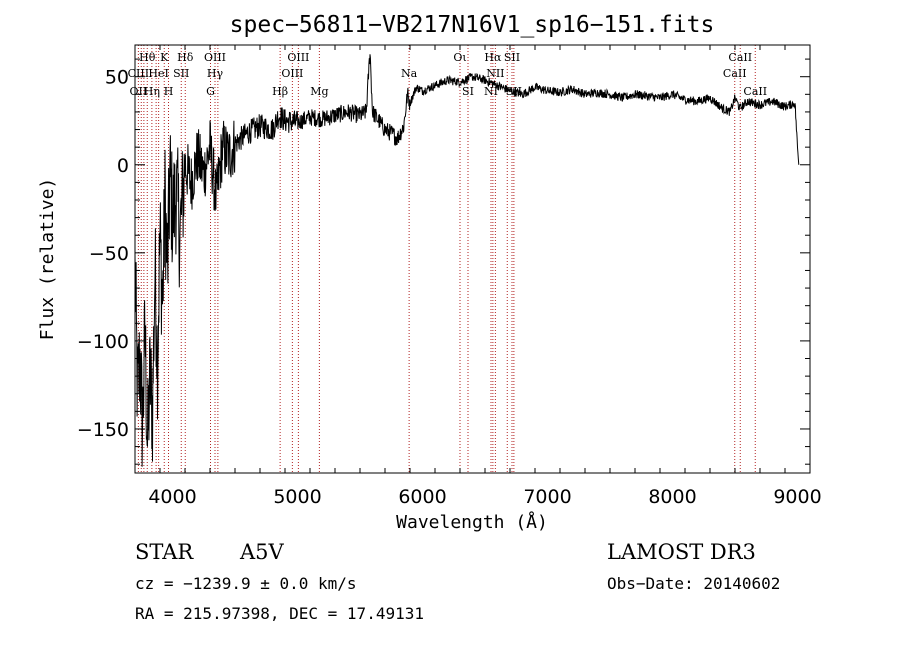 The image size is (900, 649). Describe the element at coordinates (169, 91) in the screenshot. I see `spectral-line-label: H` at that location.